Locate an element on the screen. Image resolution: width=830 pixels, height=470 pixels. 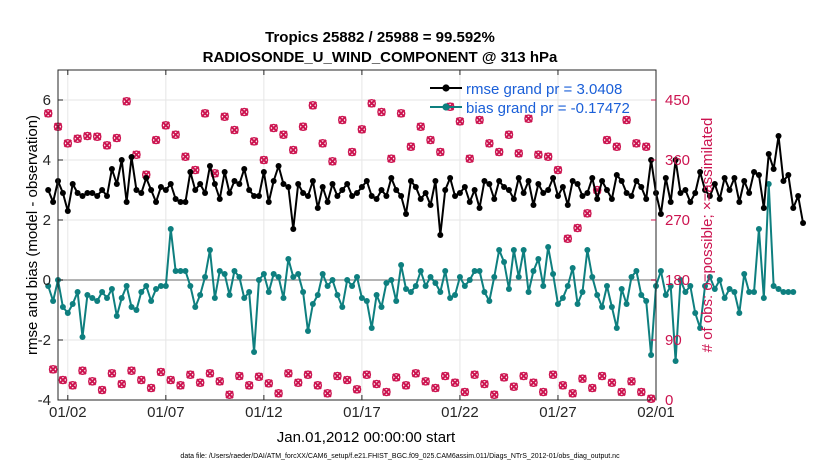
x-tick-label: 01/07 is located at coordinates (166, 412).